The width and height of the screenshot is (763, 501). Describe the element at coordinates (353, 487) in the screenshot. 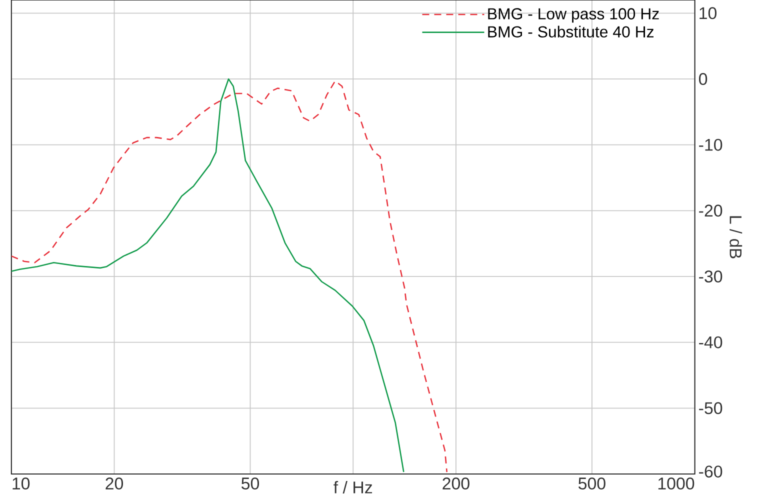

I see `x-axis-title: f / Hz` at that location.